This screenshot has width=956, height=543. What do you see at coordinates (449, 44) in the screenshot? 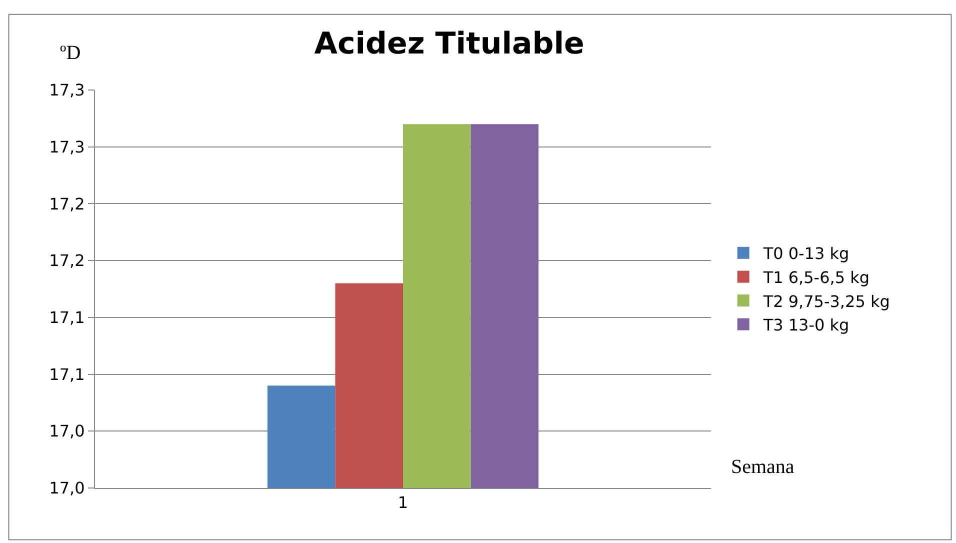
I see `chart-title: Acidez Titulable` at bounding box center [449, 44].